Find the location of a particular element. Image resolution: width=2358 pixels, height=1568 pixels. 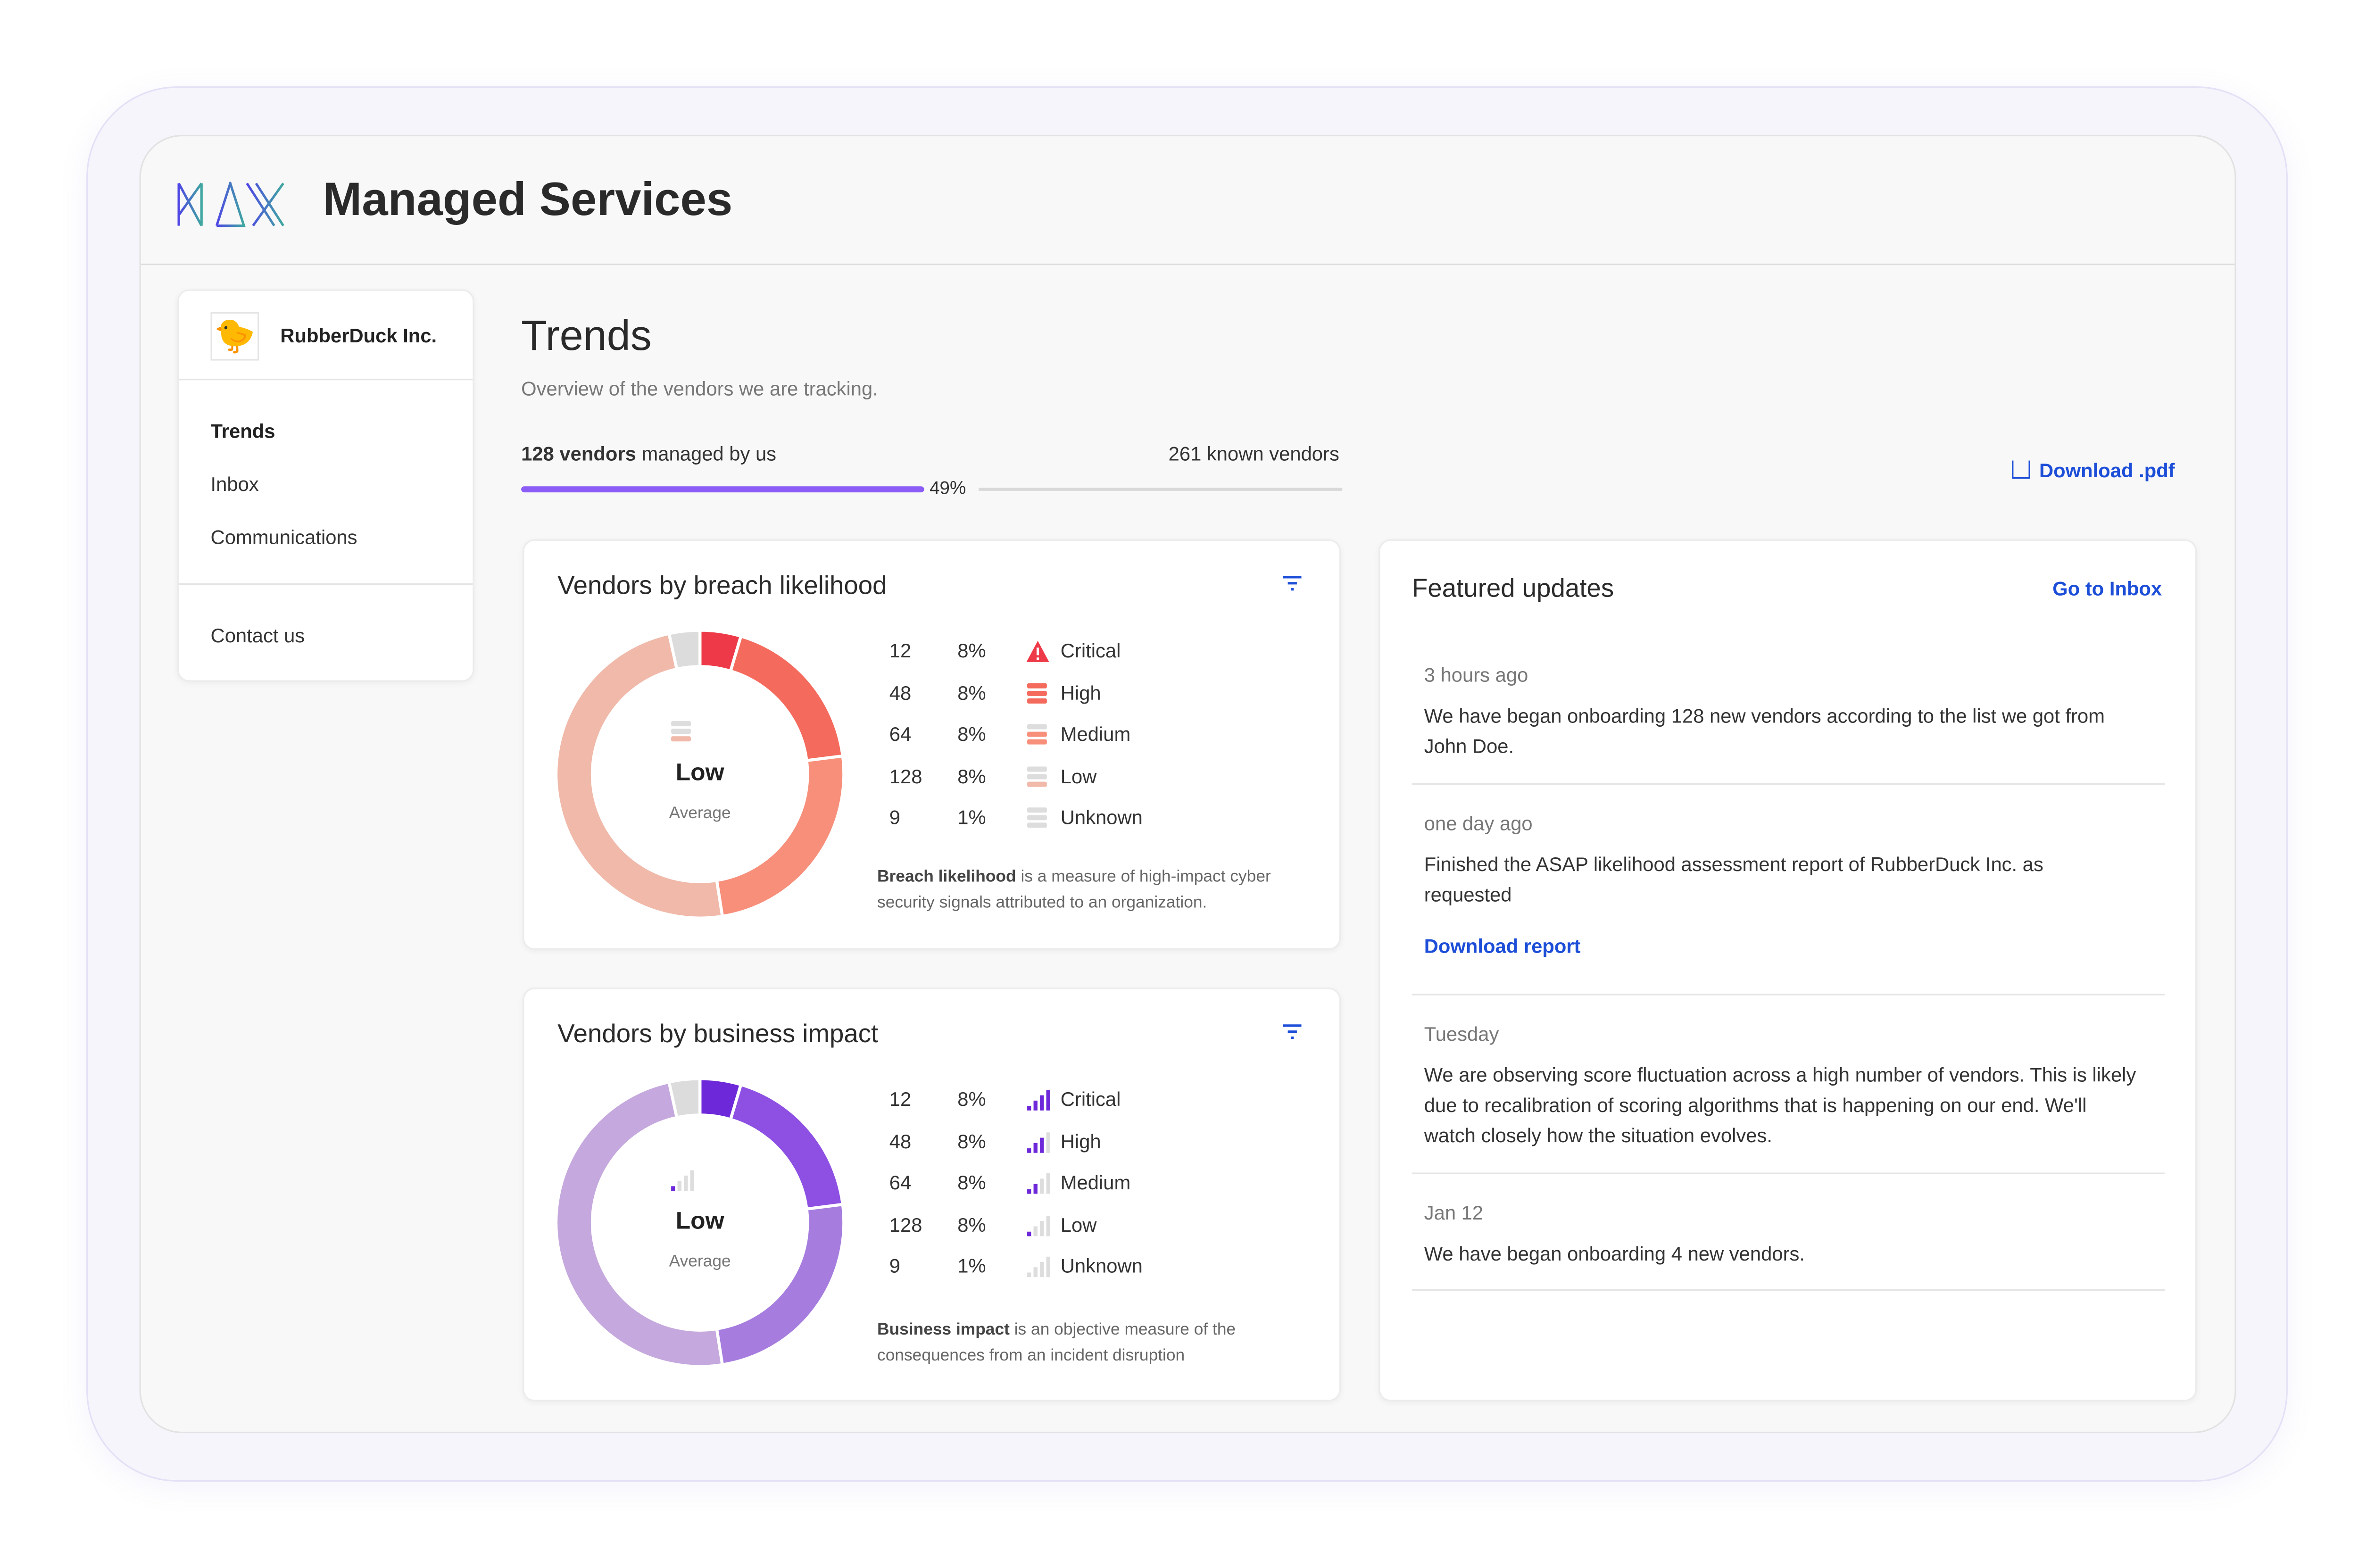

update-time: Jan 12 is located at coordinates (1454, 1213).